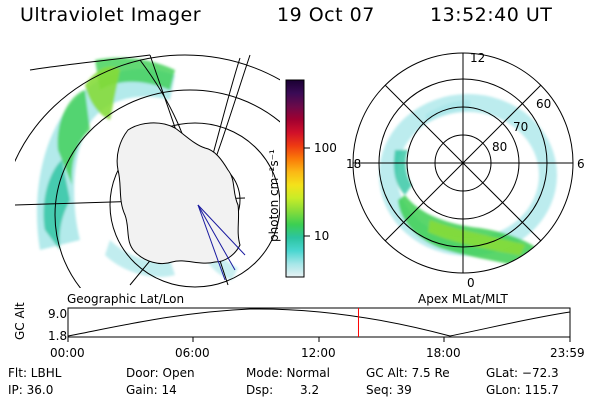 The height and width of the screenshot is (400, 600). I want to click on altitude-ytick-1-8: 1.8, so click(57, 336).